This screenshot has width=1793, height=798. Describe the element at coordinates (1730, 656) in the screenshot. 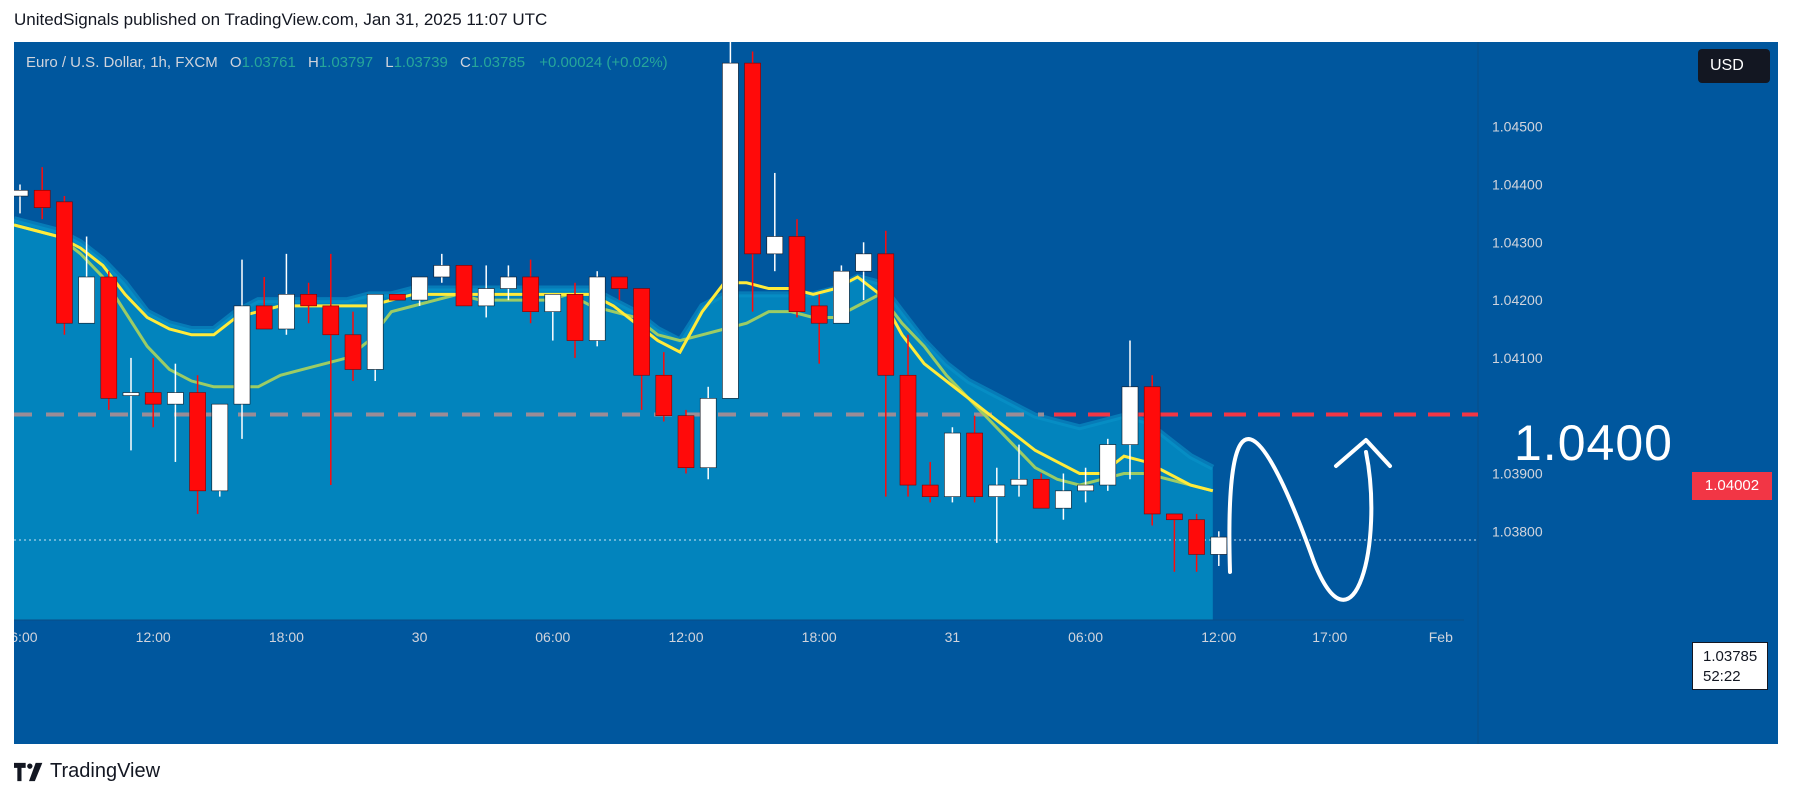

I see `last-price: 1.03785` at that location.